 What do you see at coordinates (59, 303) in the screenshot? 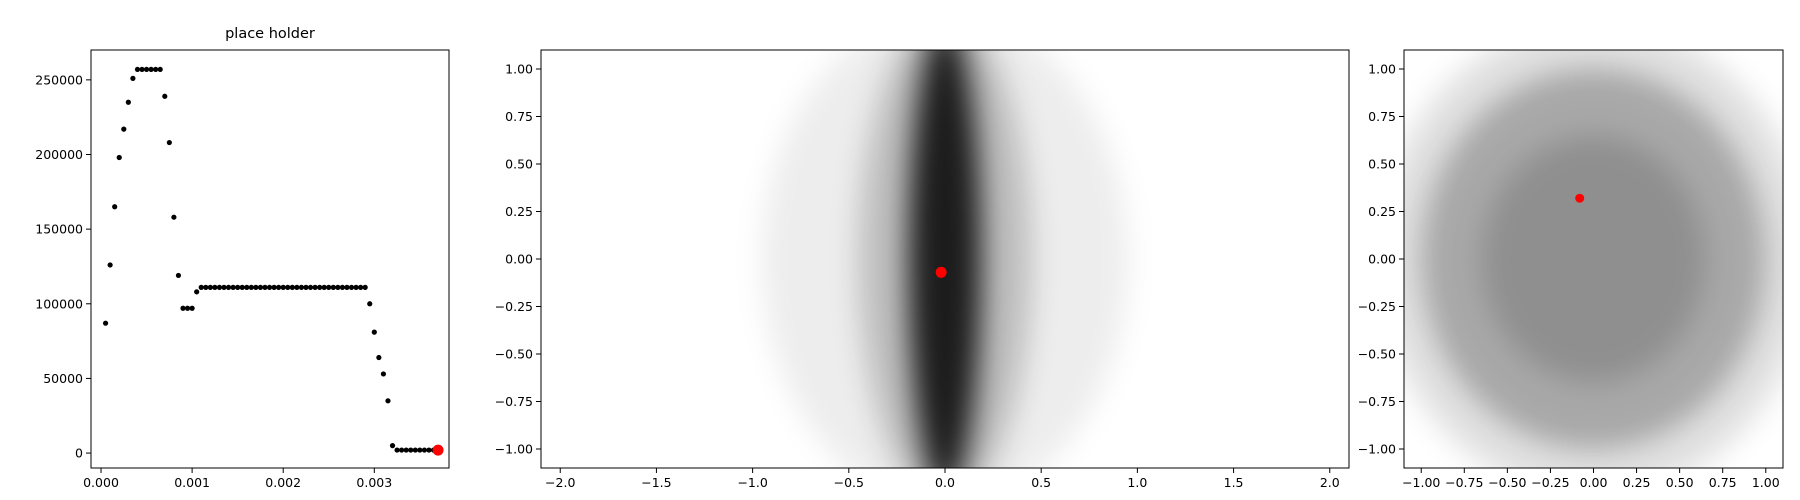
I see `y-tick-label: 100000` at bounding box center [59, 303].